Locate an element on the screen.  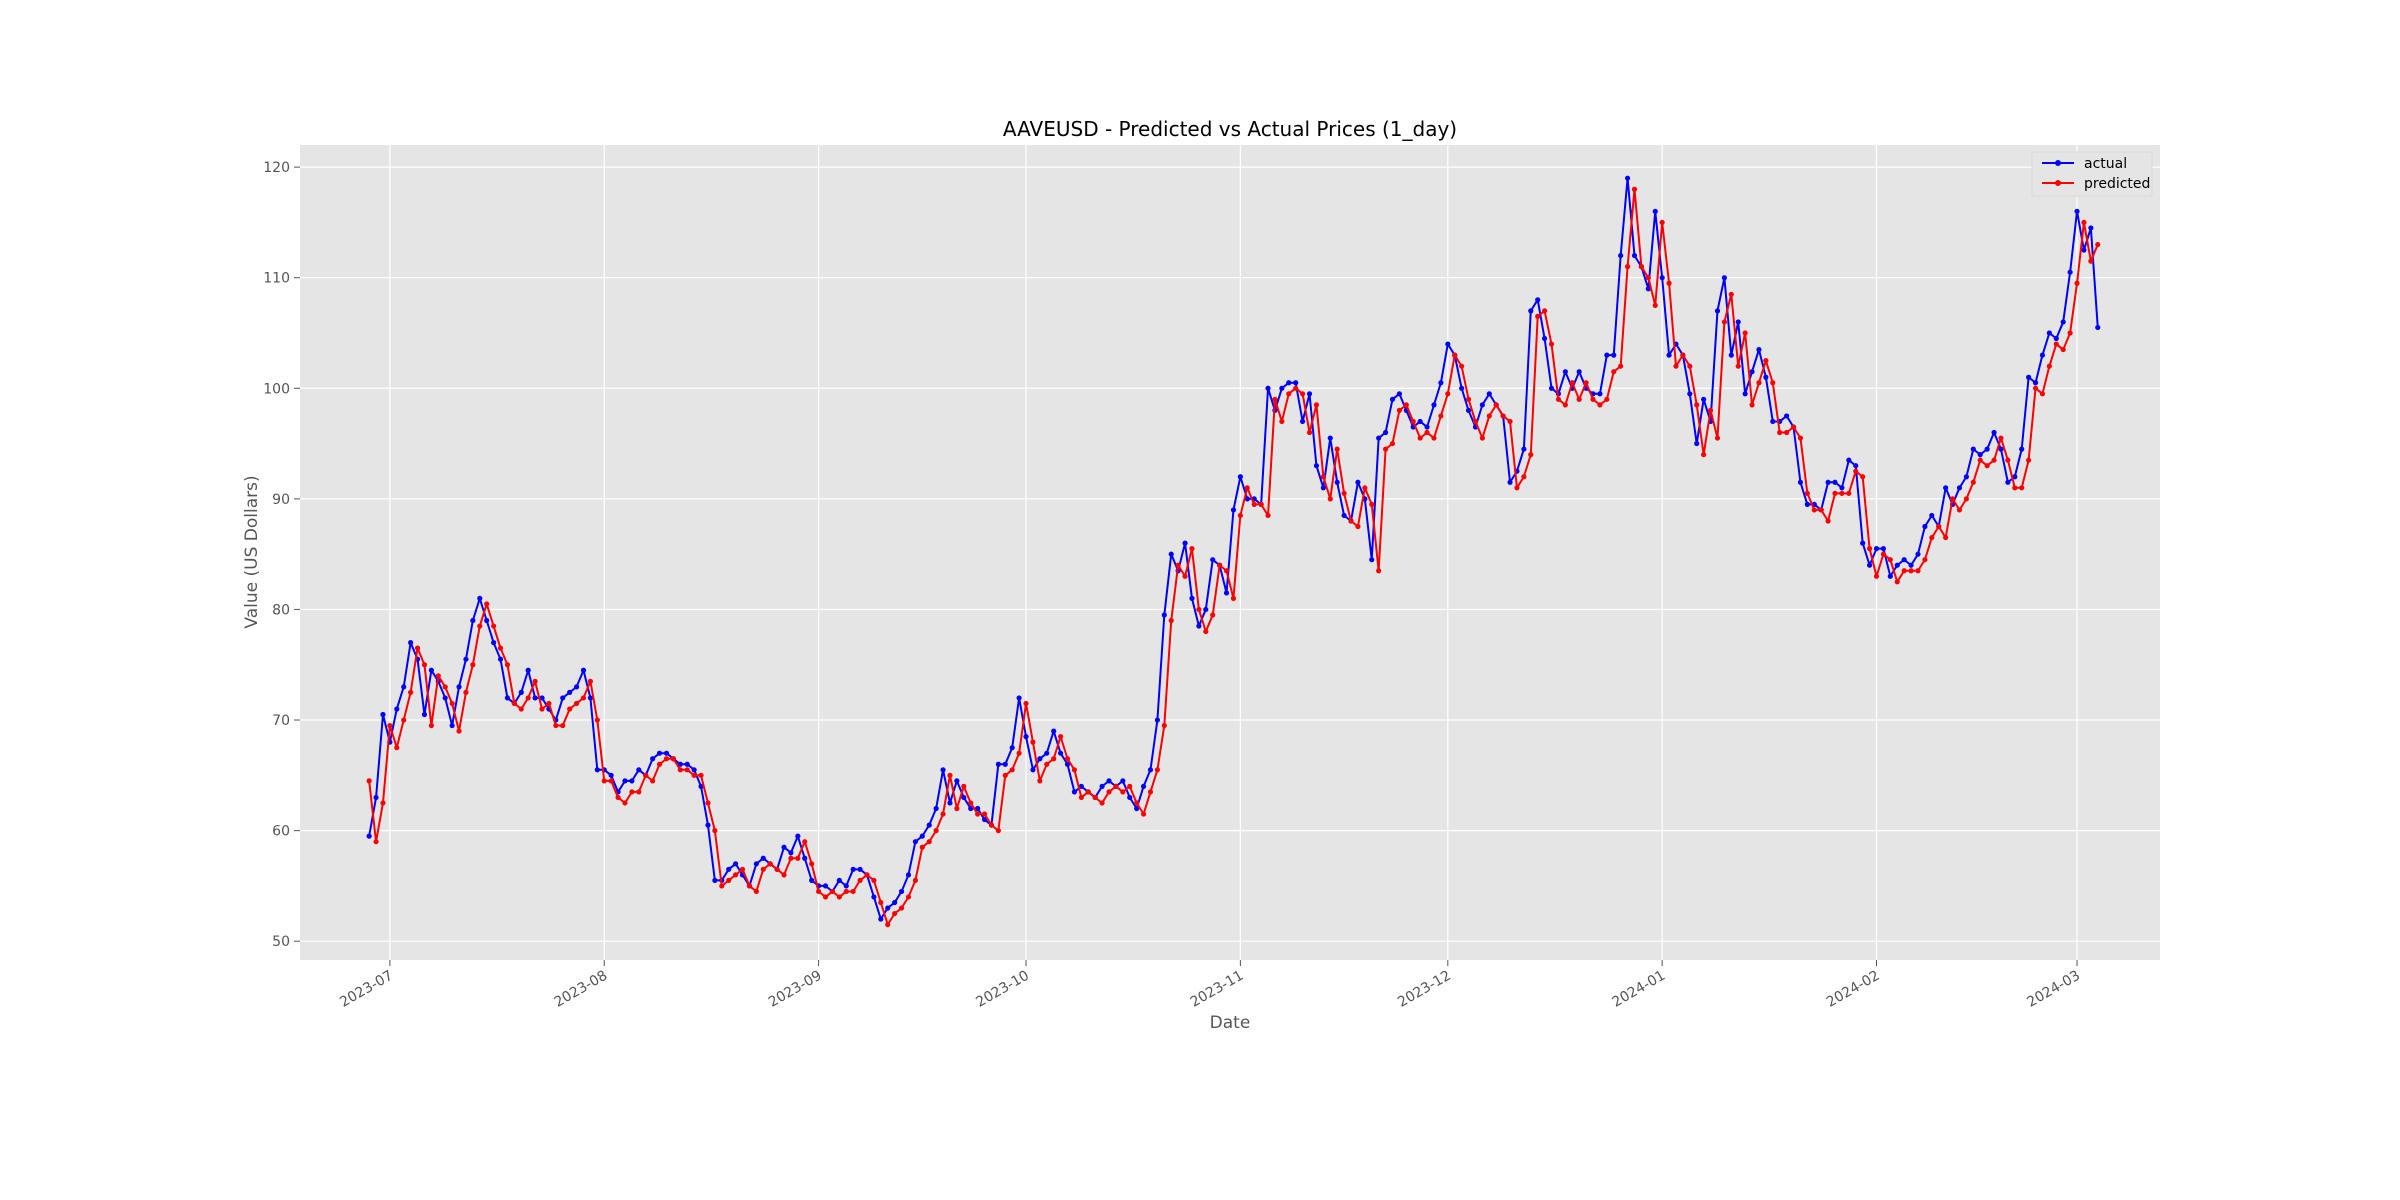
x-tick-label: 2023-08 is located at coordinates (581, 989).